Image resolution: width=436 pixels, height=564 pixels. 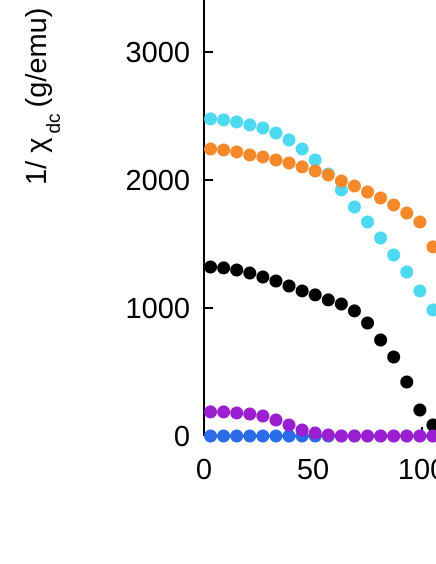 I want to click on y-label-main: 1/ χ, so click(x=37, y=161).